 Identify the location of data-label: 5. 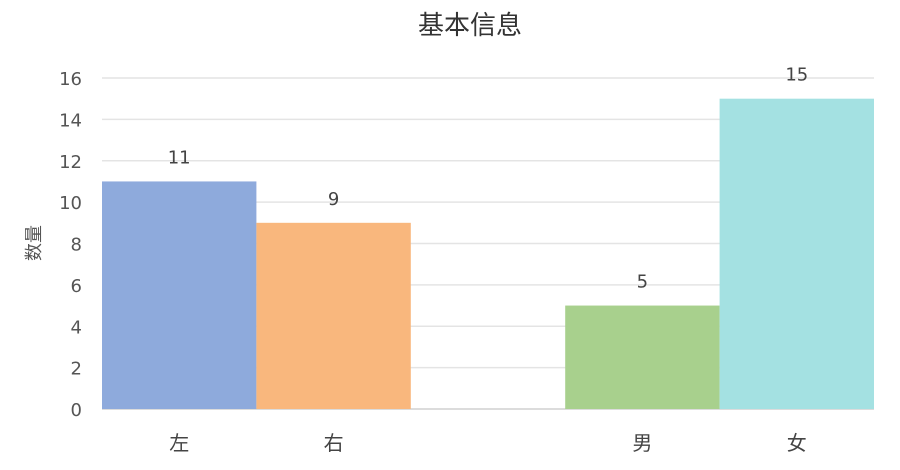
(642, 282).